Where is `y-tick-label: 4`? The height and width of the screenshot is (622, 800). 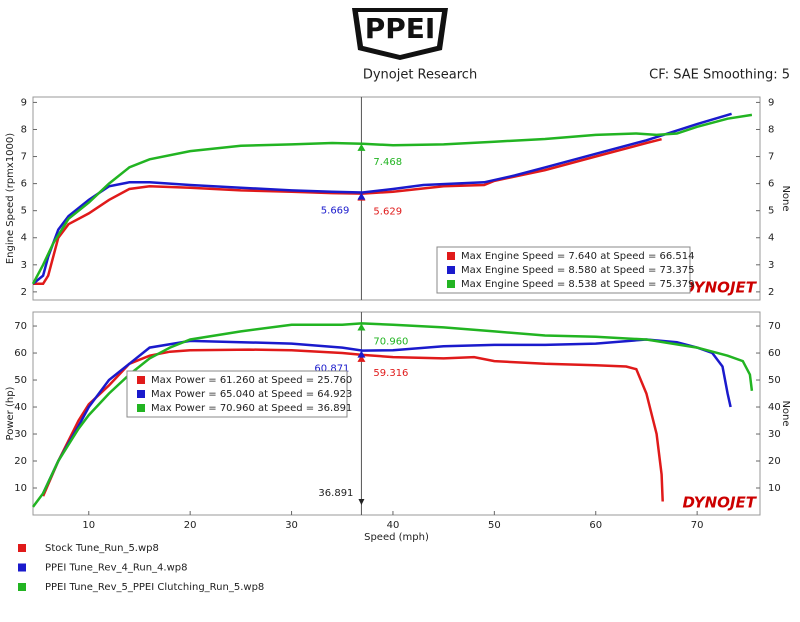
y-tick-label: 4 is located at coordinates (24, 238).